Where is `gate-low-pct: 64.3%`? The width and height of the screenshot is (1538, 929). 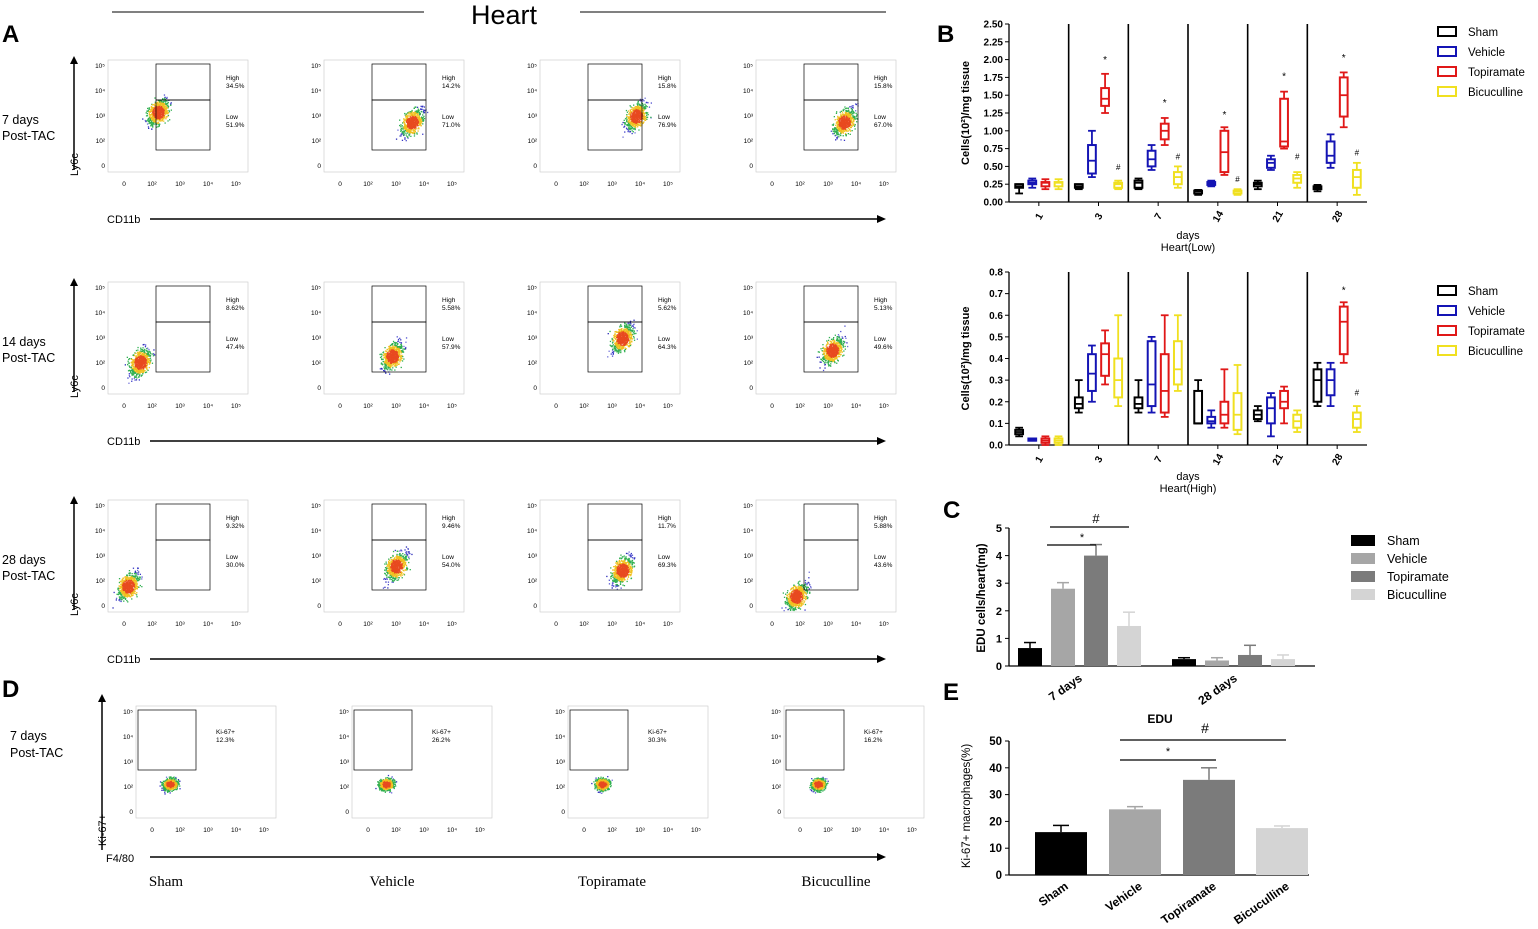
gate-low-pct: 64.3% is located at coordinates (667, 347).